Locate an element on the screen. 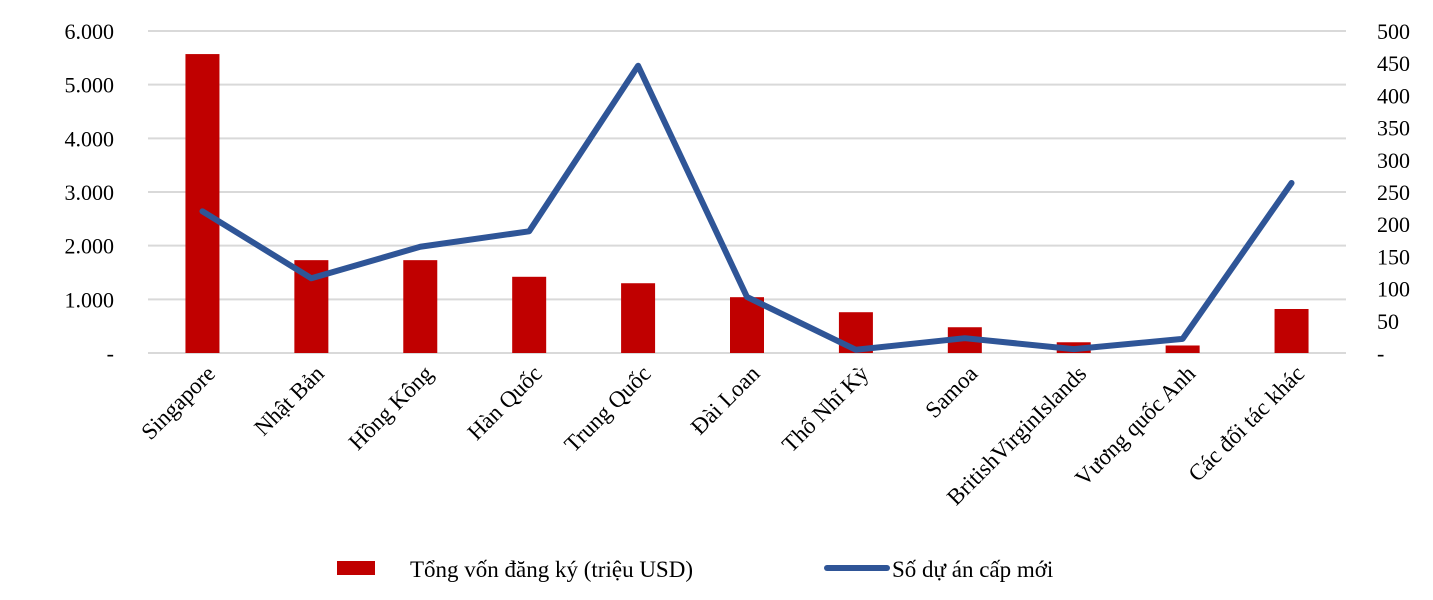 The height and width of the screenshot is (600, 1433). category-label: Đài Loan is located at coordinates (725, 400).